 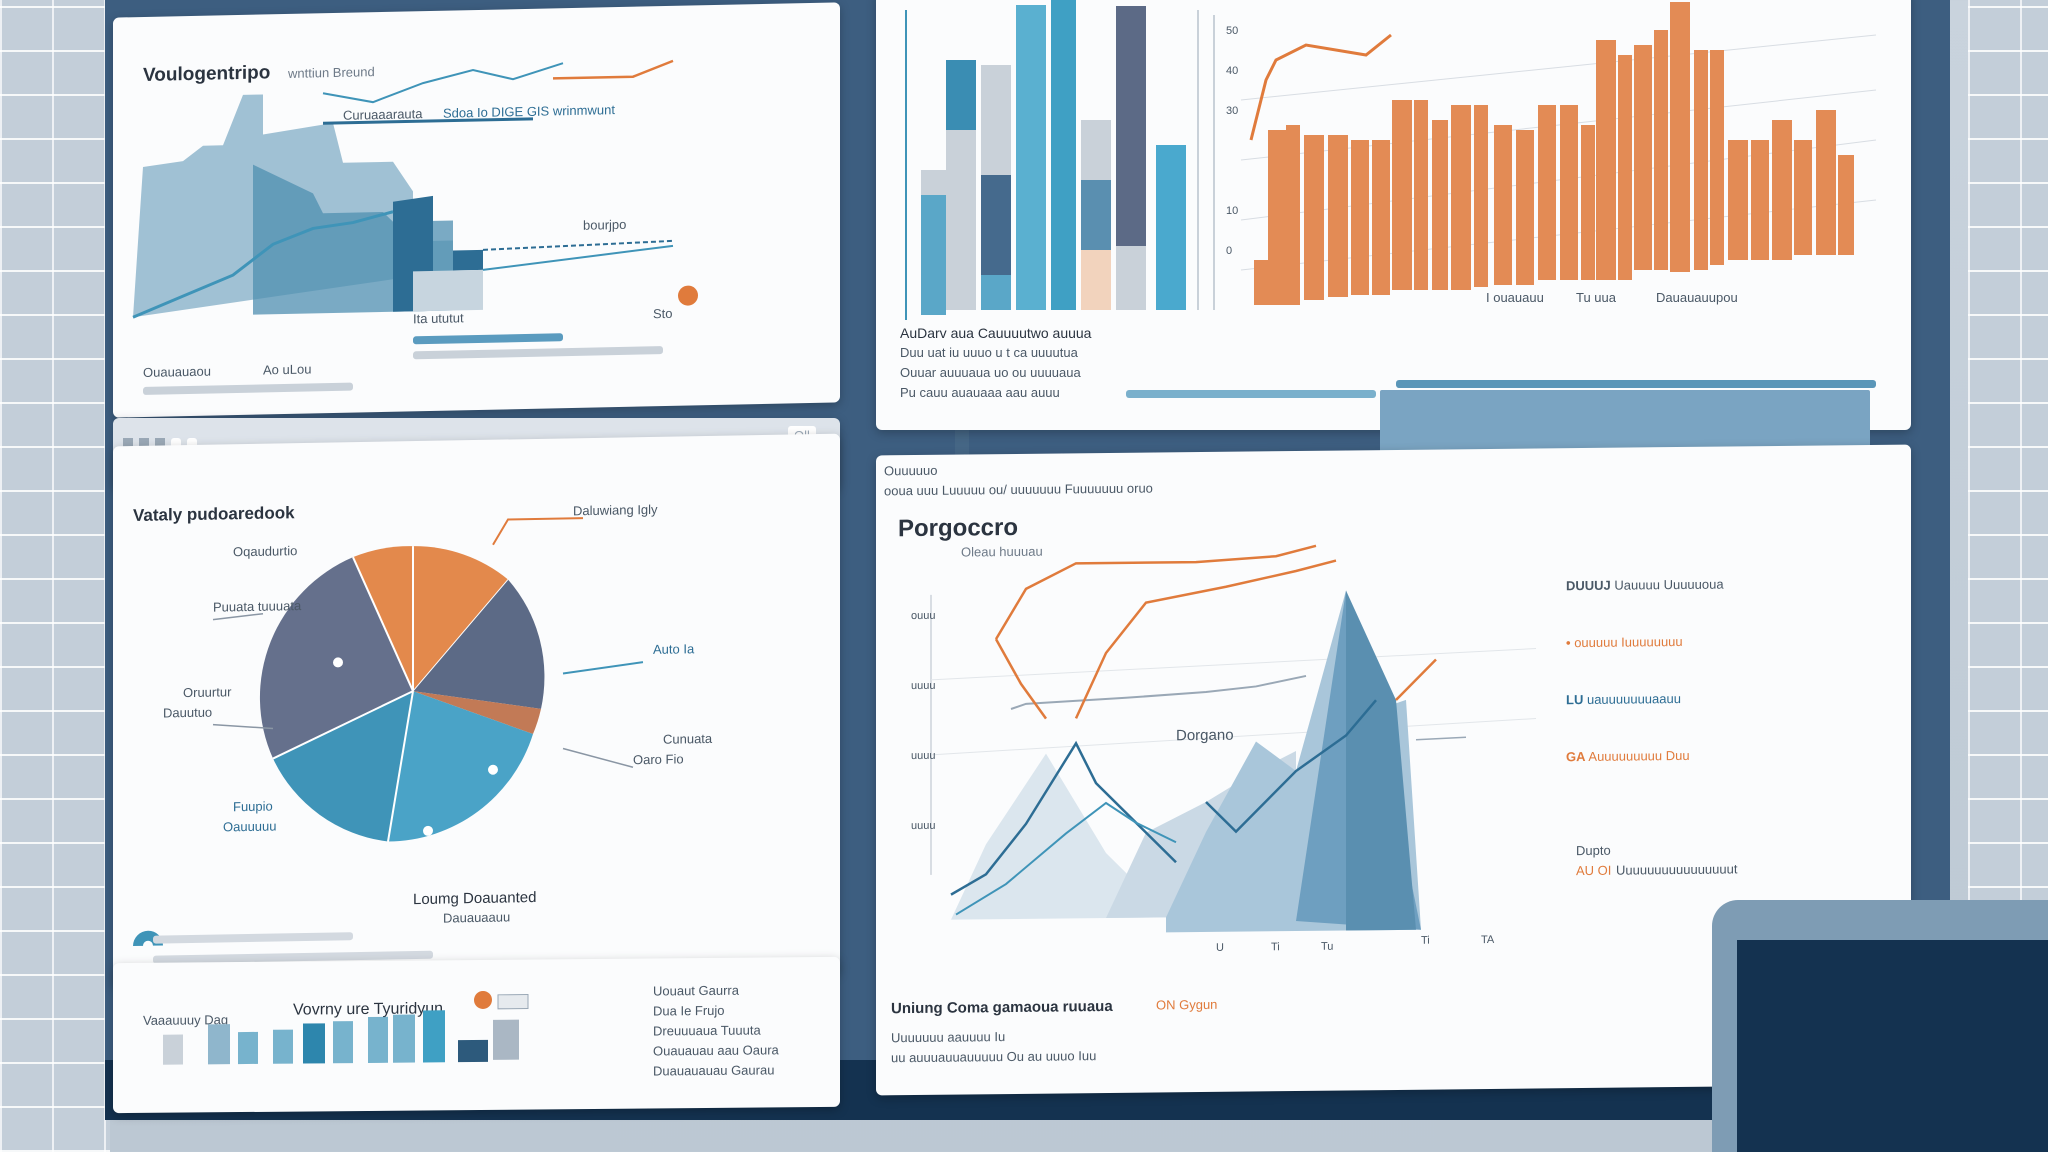 I want to click on footer-text: Ita ututut, so click(x=438, y=318).